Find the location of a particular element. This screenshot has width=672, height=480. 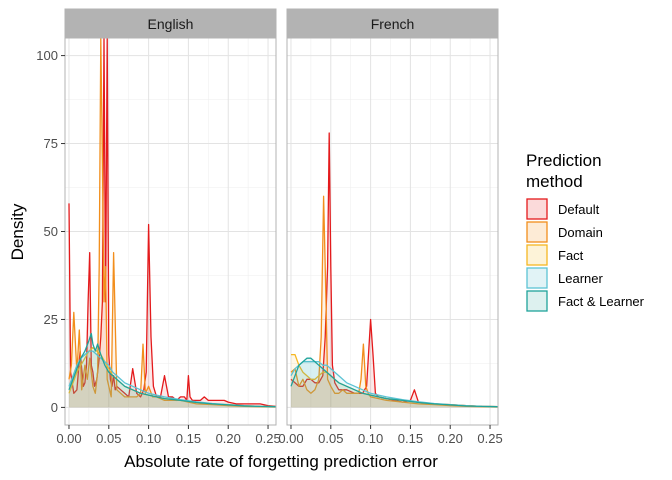

legend-key-fact-learner: Fact & Learner is located at coordinates (585, 301).